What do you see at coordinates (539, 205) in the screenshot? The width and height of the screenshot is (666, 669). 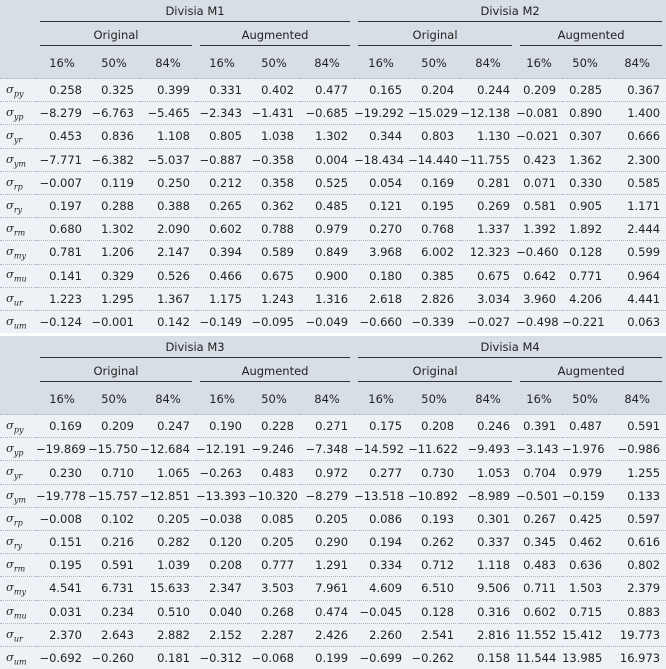 I see `table-cell: 0.581` at bounding box center [539, 205].